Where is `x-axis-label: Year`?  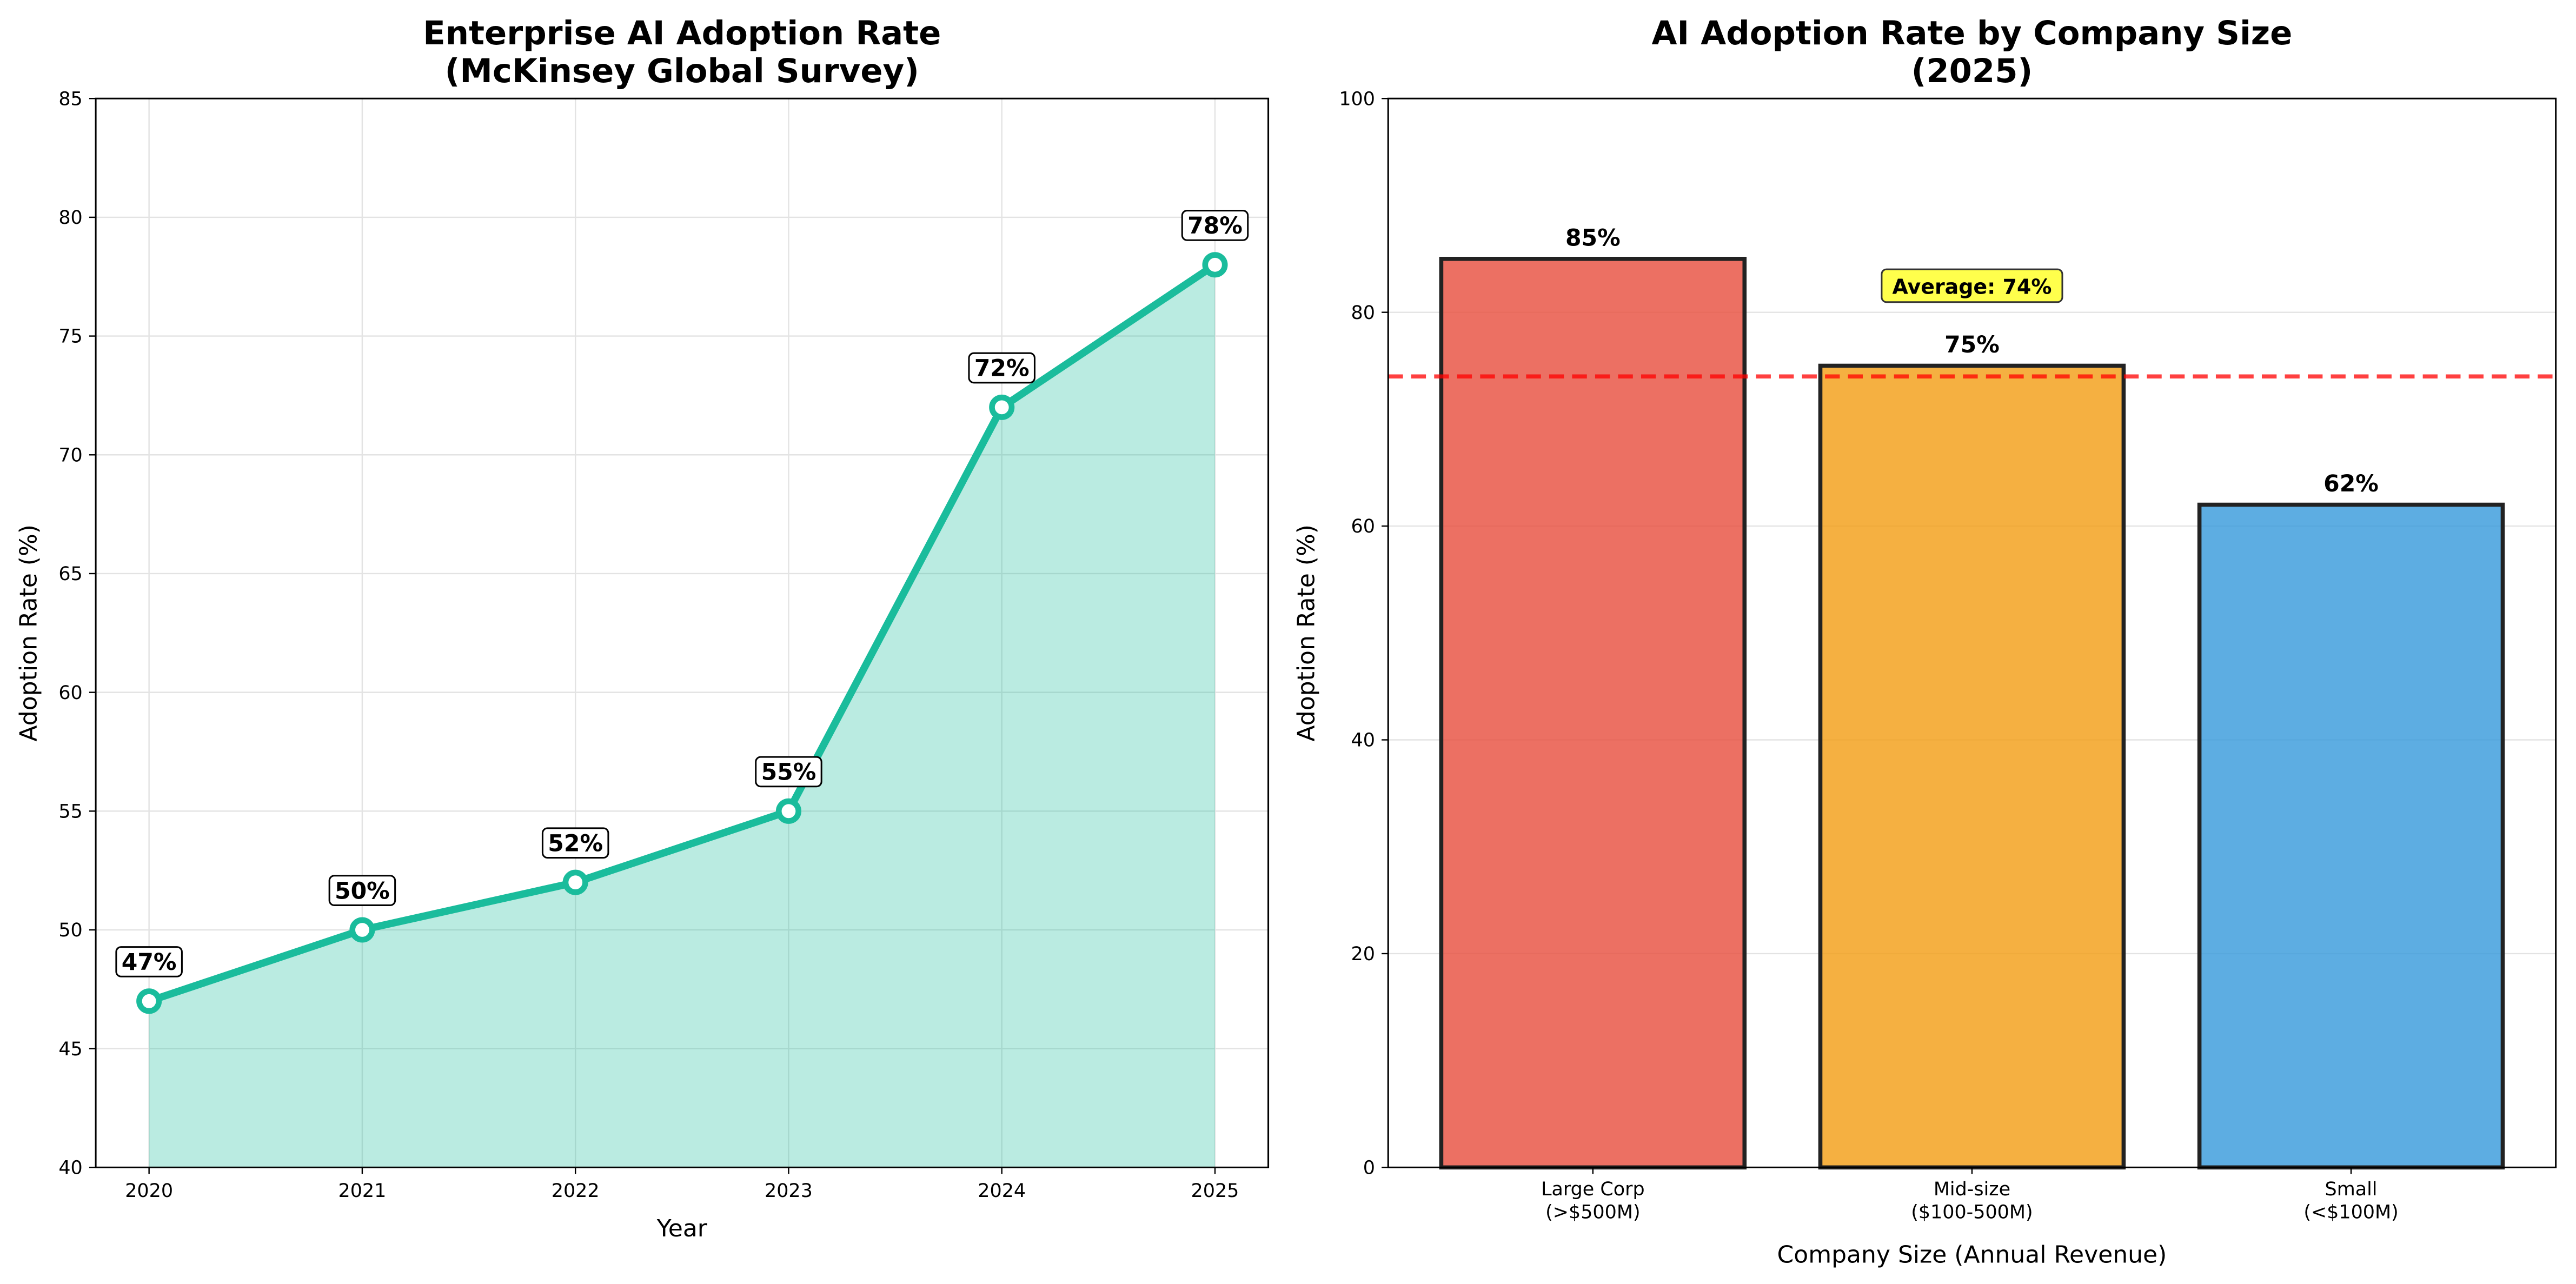 x-axis-label: Year is located at coordinates (682, 1228).